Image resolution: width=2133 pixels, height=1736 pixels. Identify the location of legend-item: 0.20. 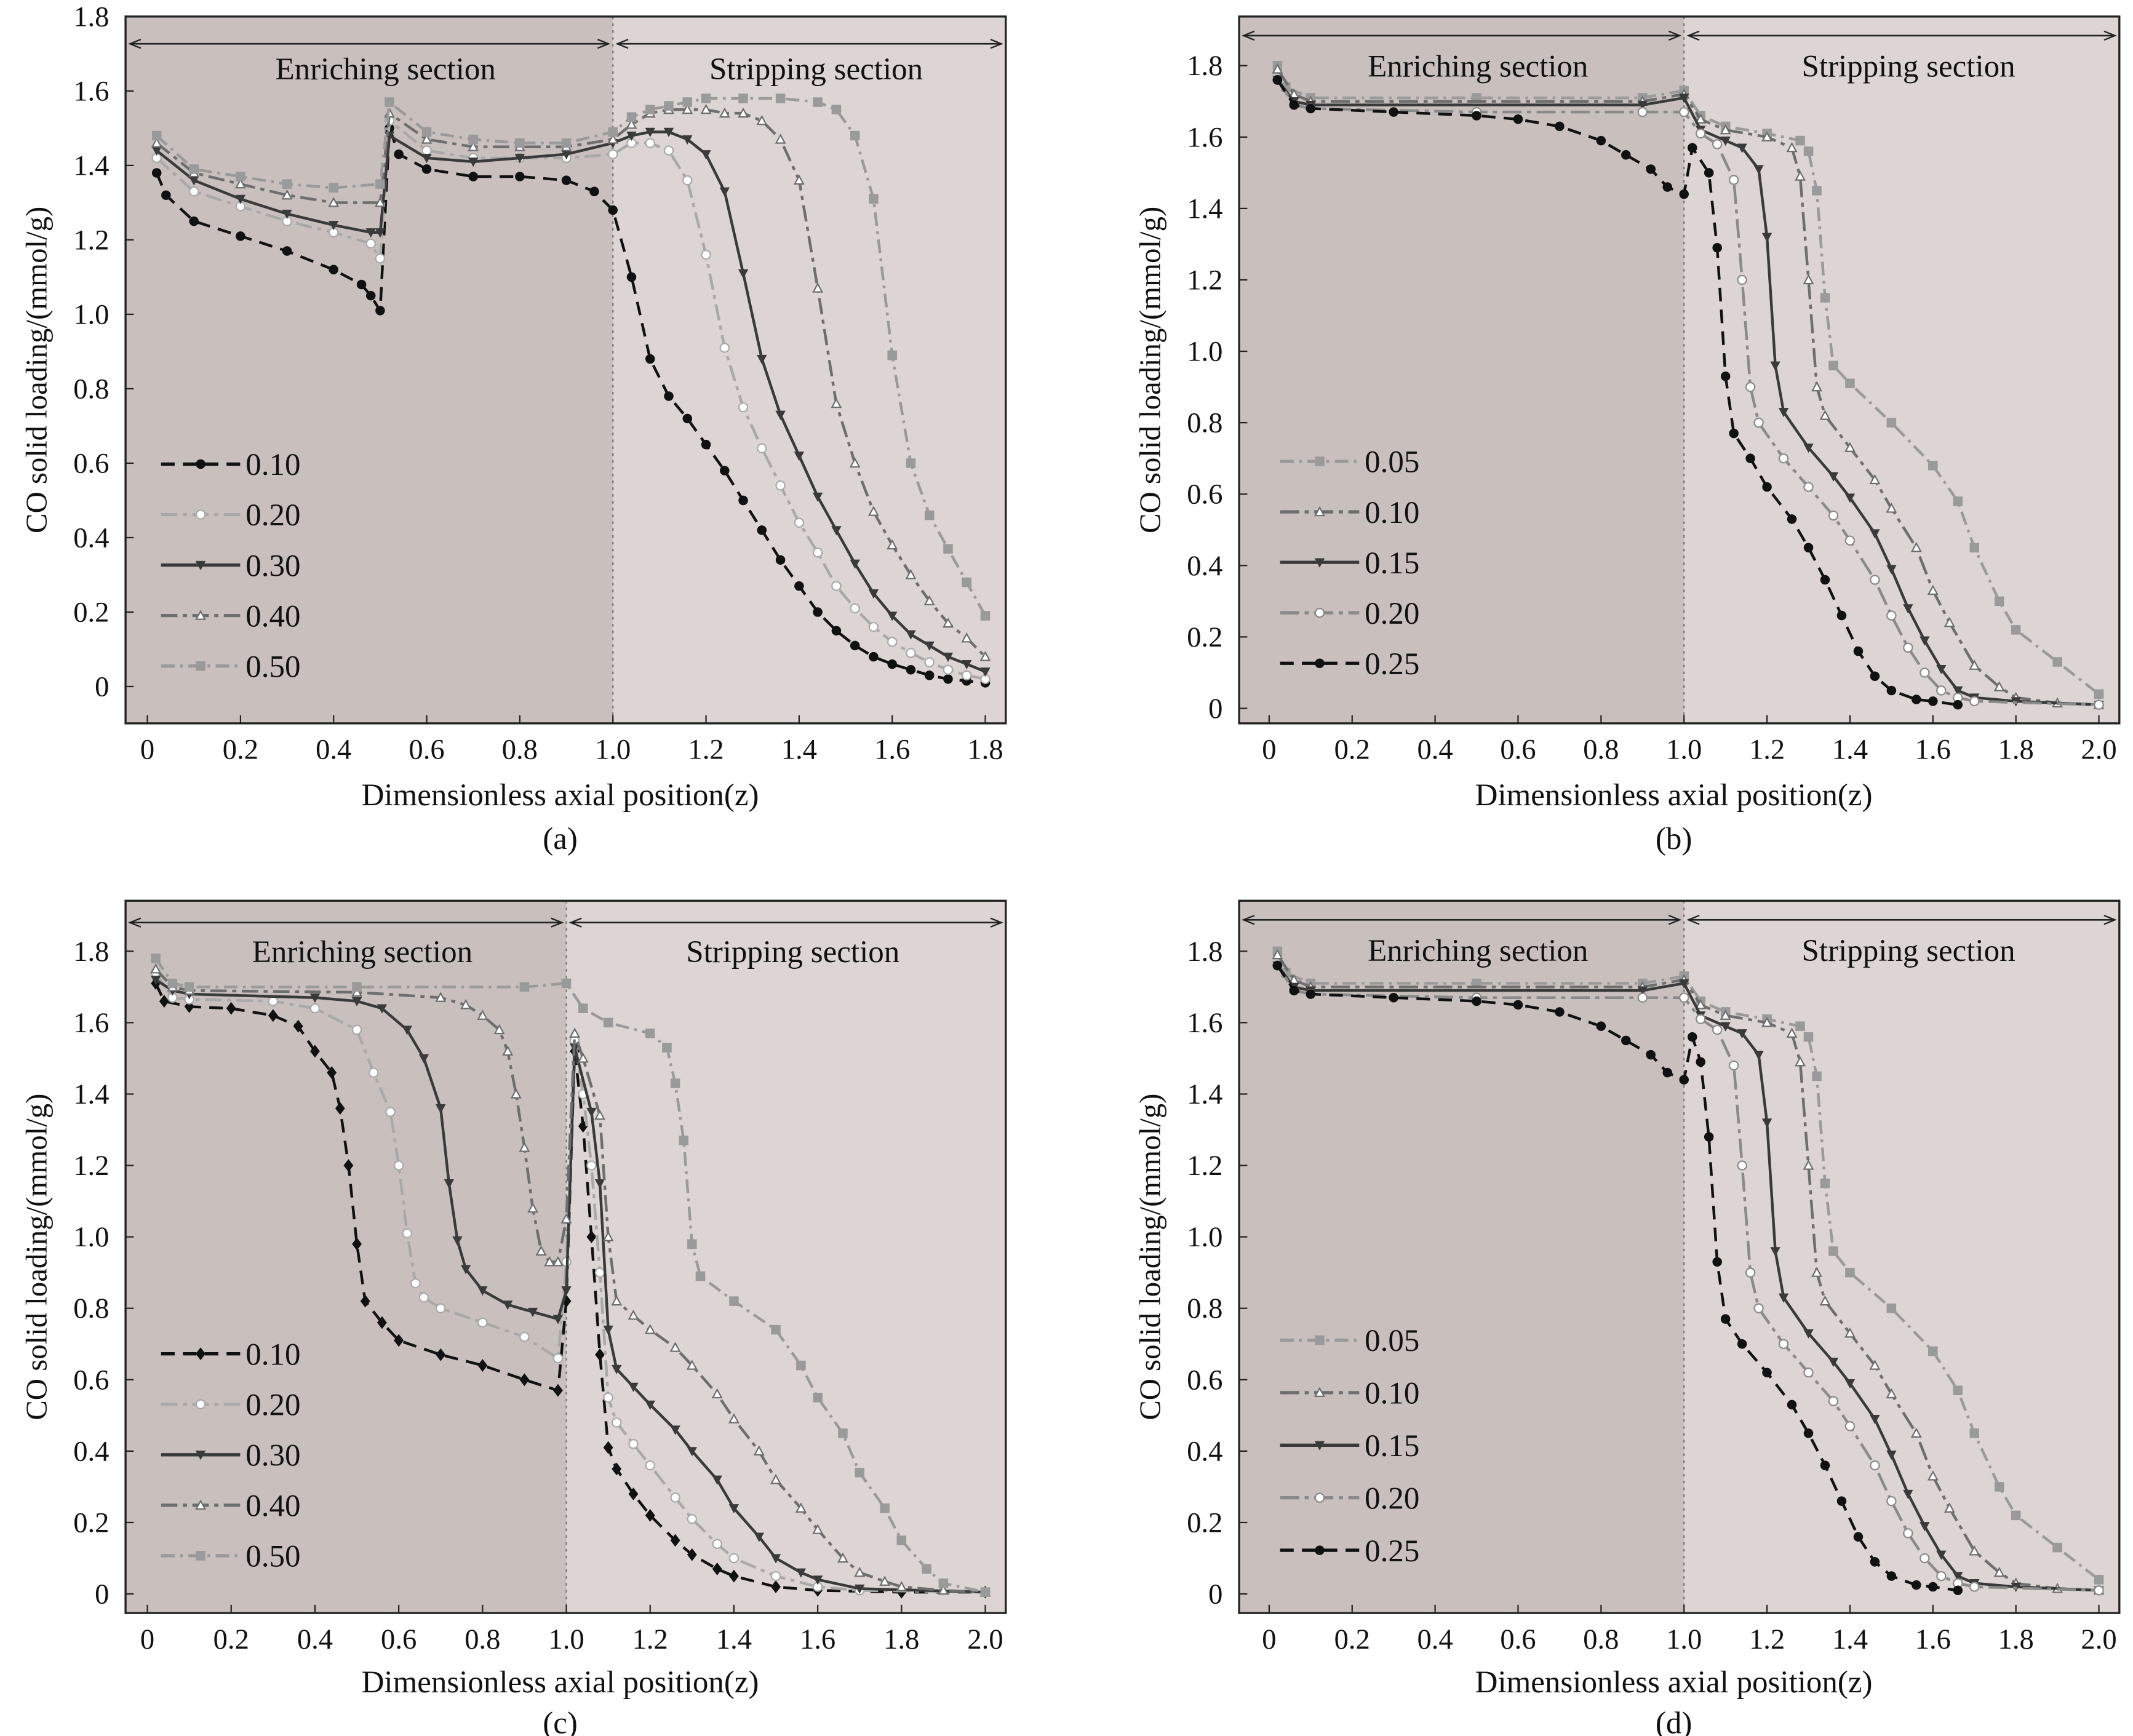
(231, 1405).